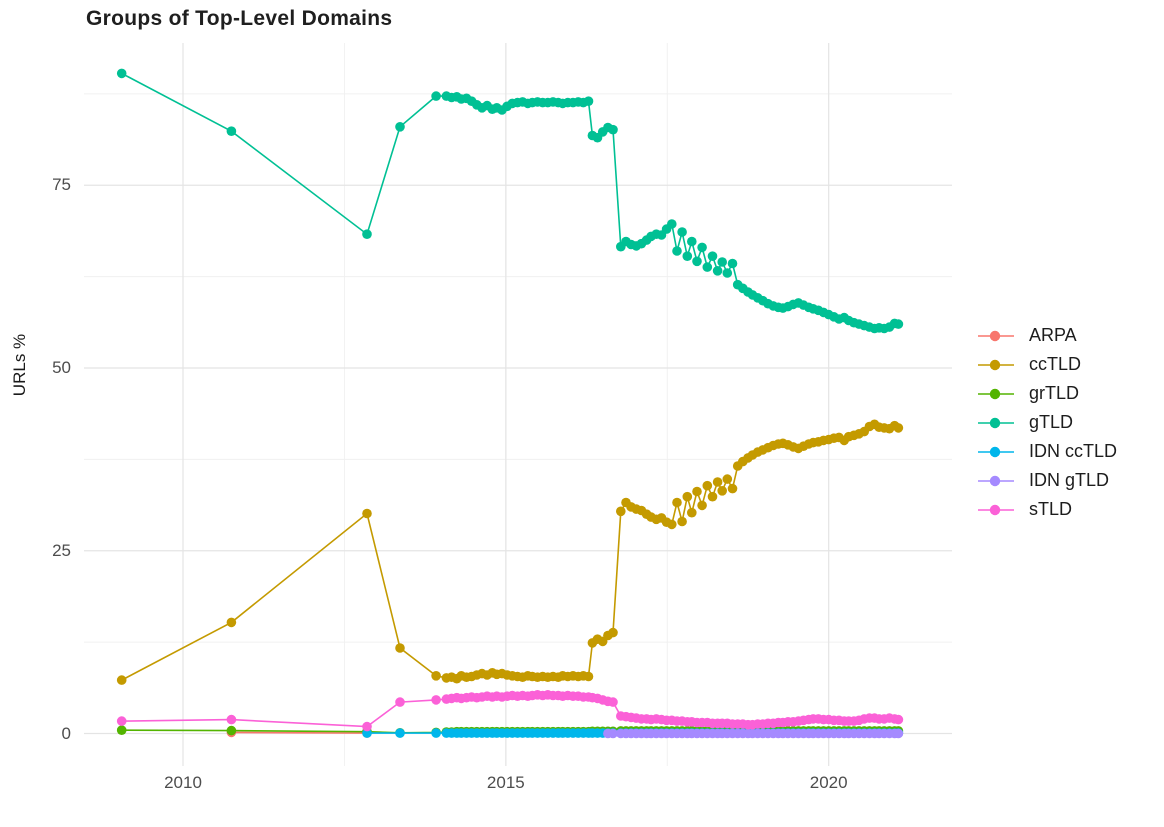  I want to click on legend-item-gtld: gTLD, so click(1046, 422).